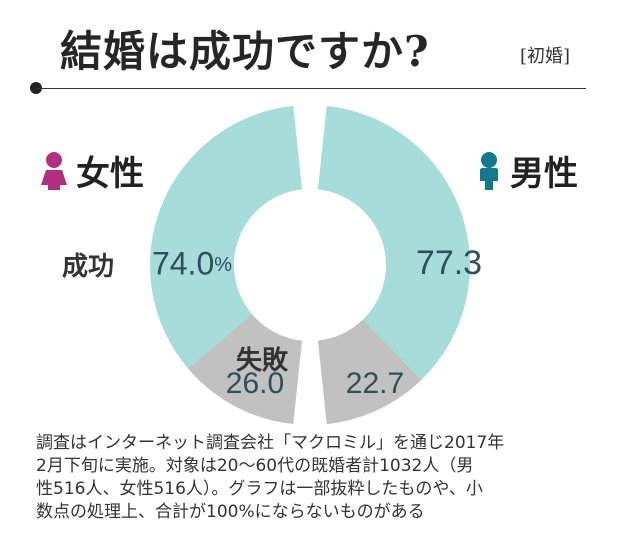  Describe the element at coordinates (545, 56) in the screenshot. I see `page-subtitle: [初婚]` at that location.